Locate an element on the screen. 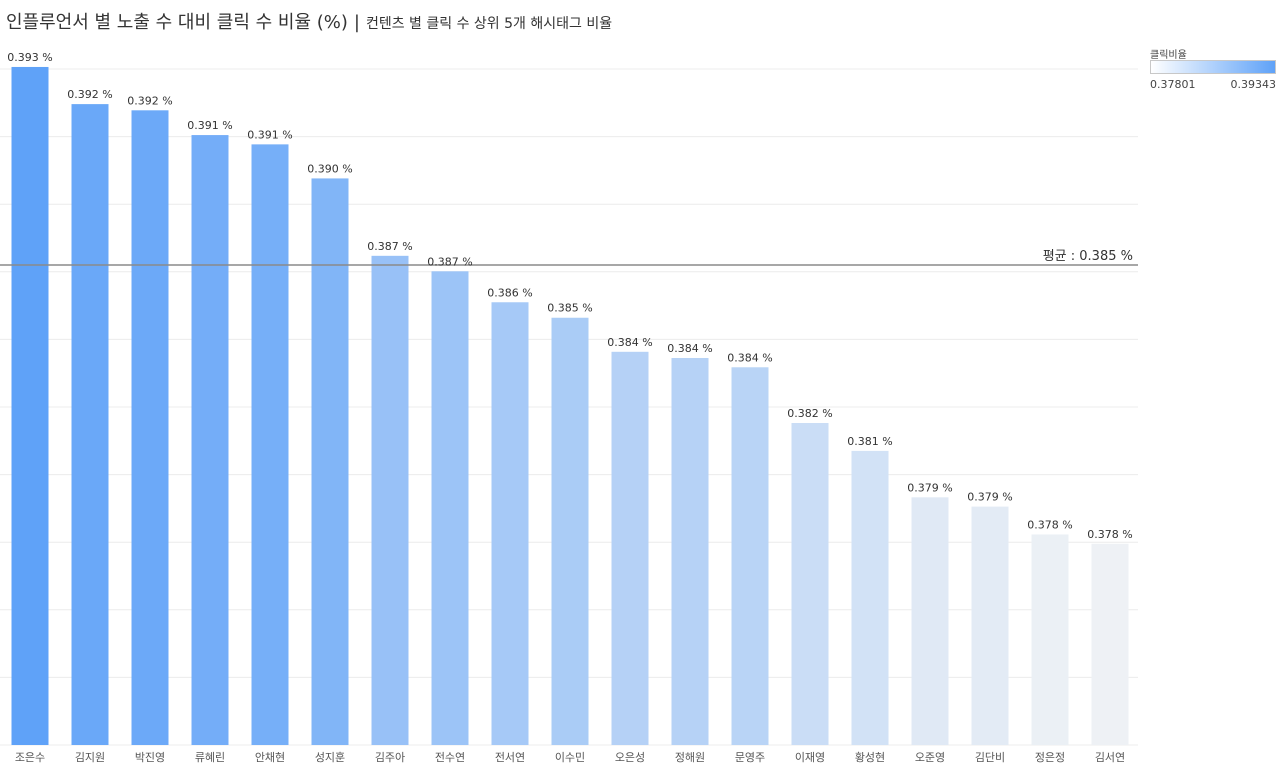 The width and height of the screenshot is (1280, 769). category-label: 오준영 is located at coordinates (930, 757).